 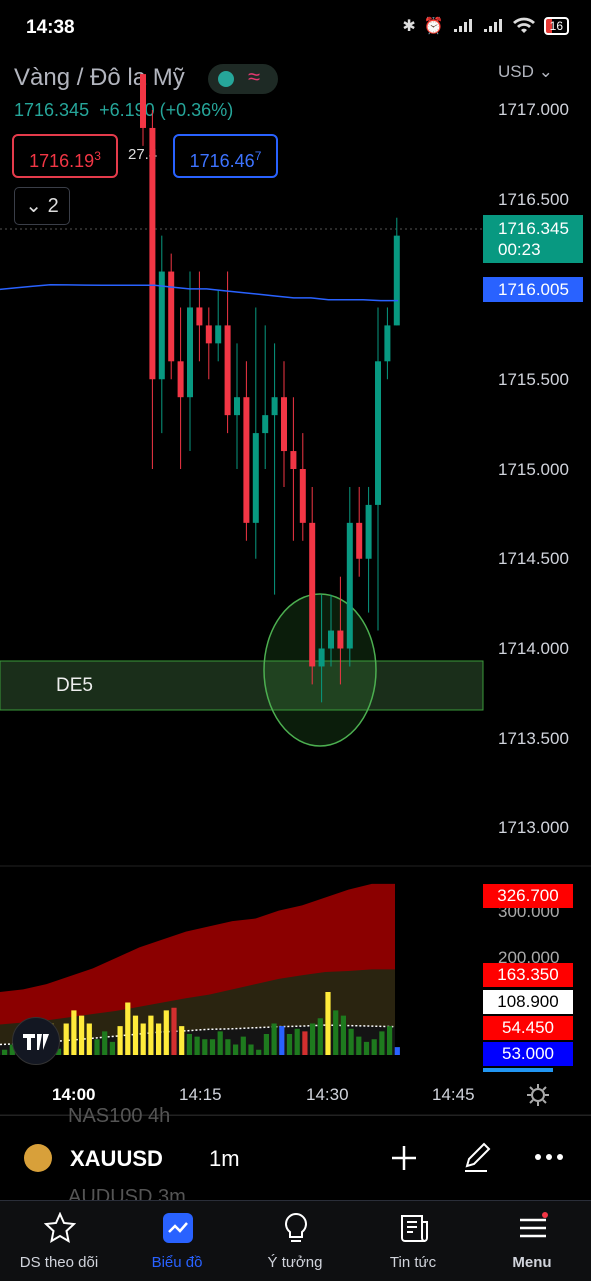 What do you see at coordinates (533, 469) in the screenshot?
I see `price-axis-label: 1715.000` at bounding box center [533, 469].